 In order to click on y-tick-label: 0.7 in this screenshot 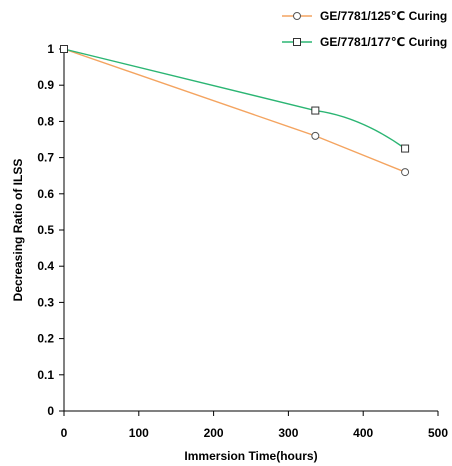, I will do `click(45, 158)`.